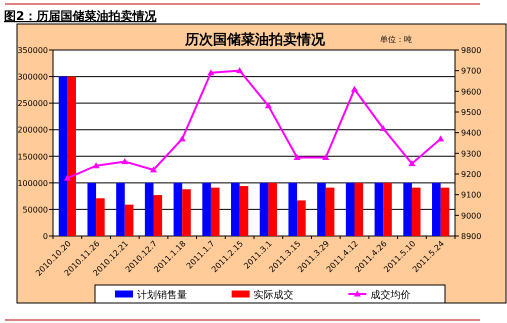 The width and height of the screenshot is (507, 323). I want to click on y2-tick-label: 9500, so click(471, 112).